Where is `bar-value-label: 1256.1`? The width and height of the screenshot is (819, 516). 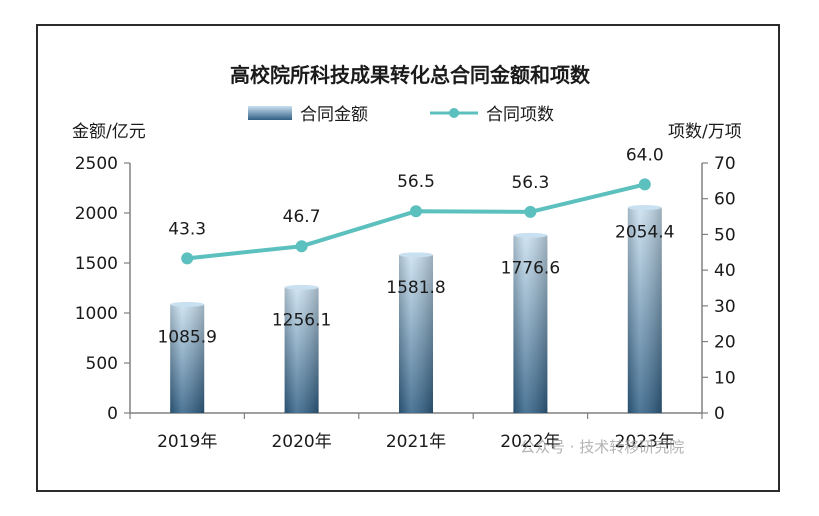
bar-value-label: 1256.1 is located at coordinates (301, 320).